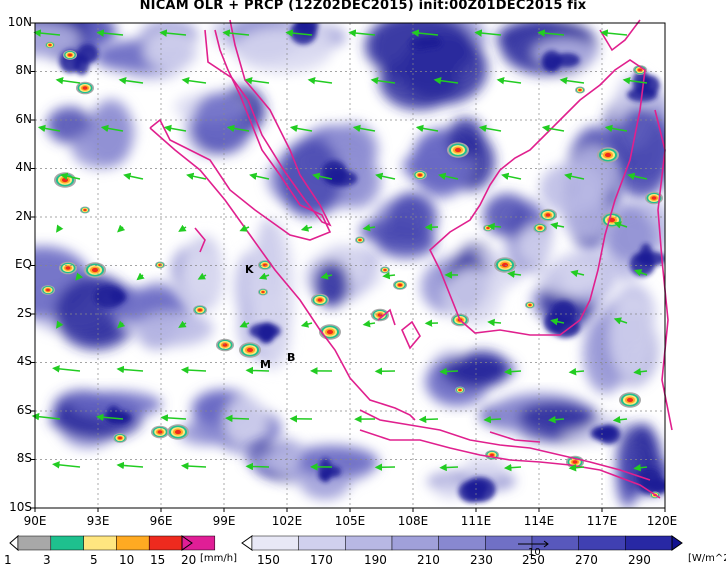 The image size is (726, 571). I want to click on precip-colorbar, so click(112, 543).